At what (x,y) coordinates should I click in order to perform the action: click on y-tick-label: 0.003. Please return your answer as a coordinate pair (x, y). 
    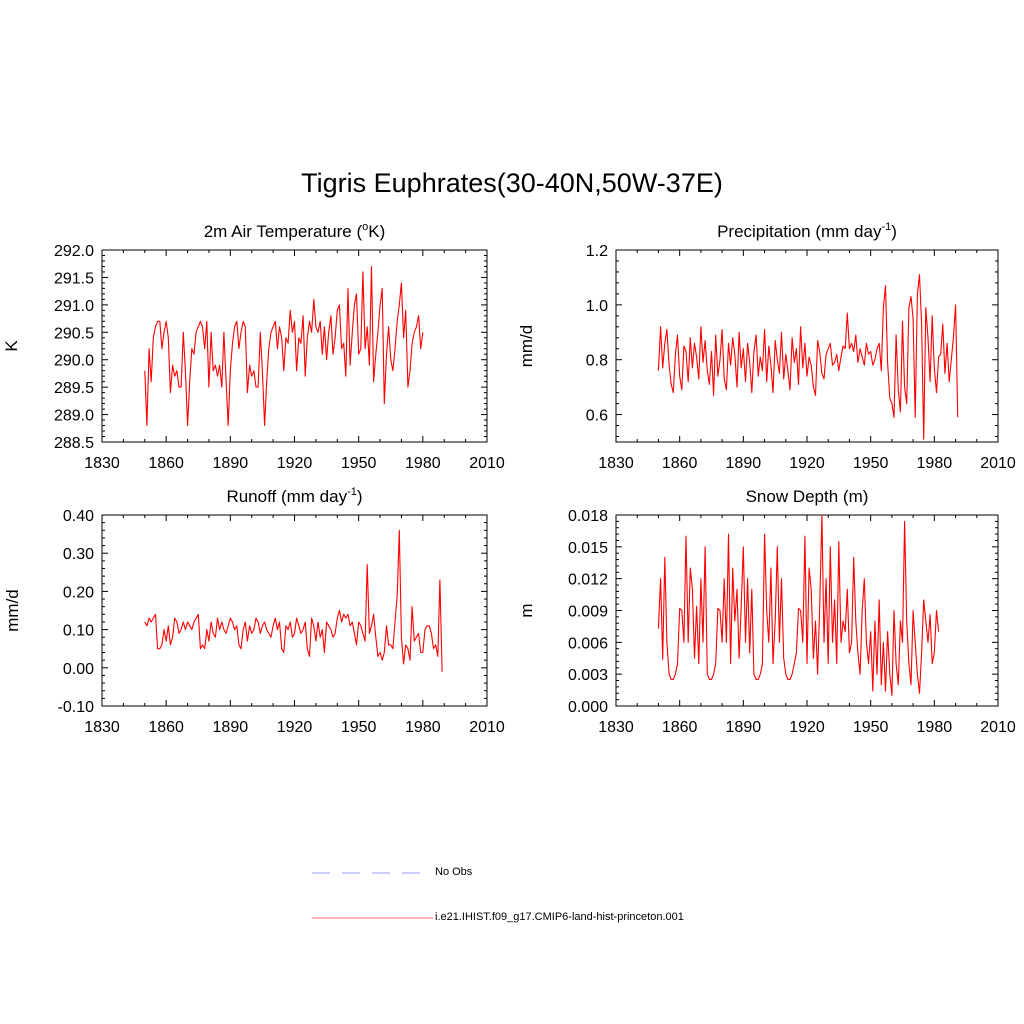
    Looking at the image, I should click on (588, 675).